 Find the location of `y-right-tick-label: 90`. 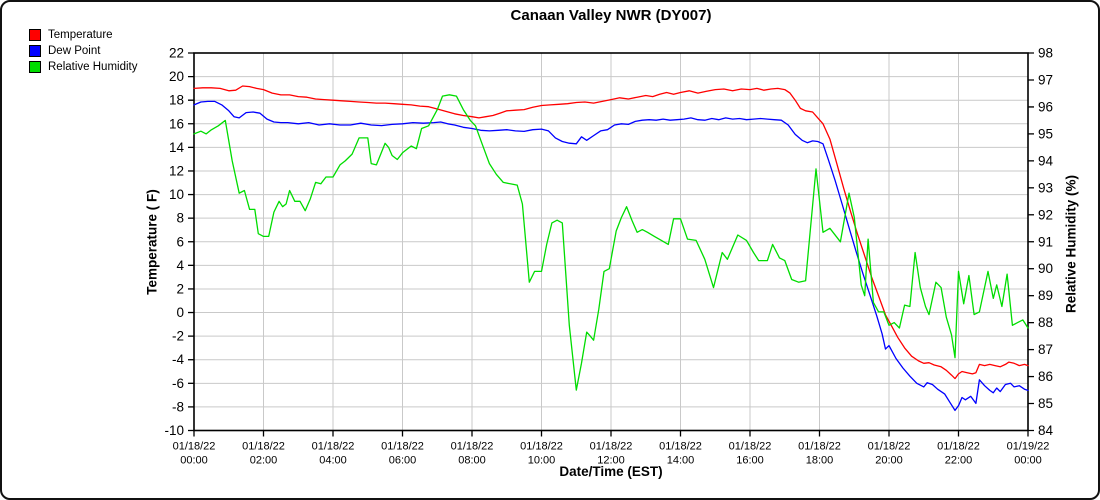

y-right-tick-label: 90 is located at coordinates (1045, 268).